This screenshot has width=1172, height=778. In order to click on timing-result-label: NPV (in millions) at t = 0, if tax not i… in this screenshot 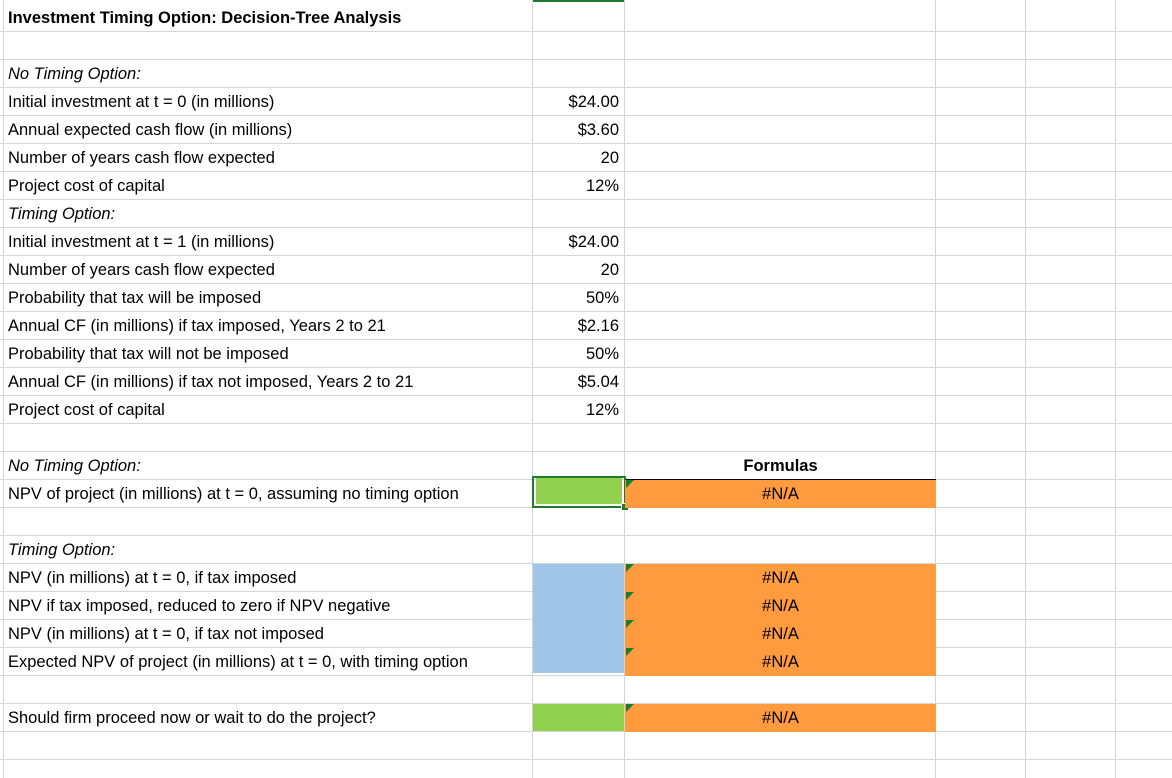, I will do `click(166, 634)`.